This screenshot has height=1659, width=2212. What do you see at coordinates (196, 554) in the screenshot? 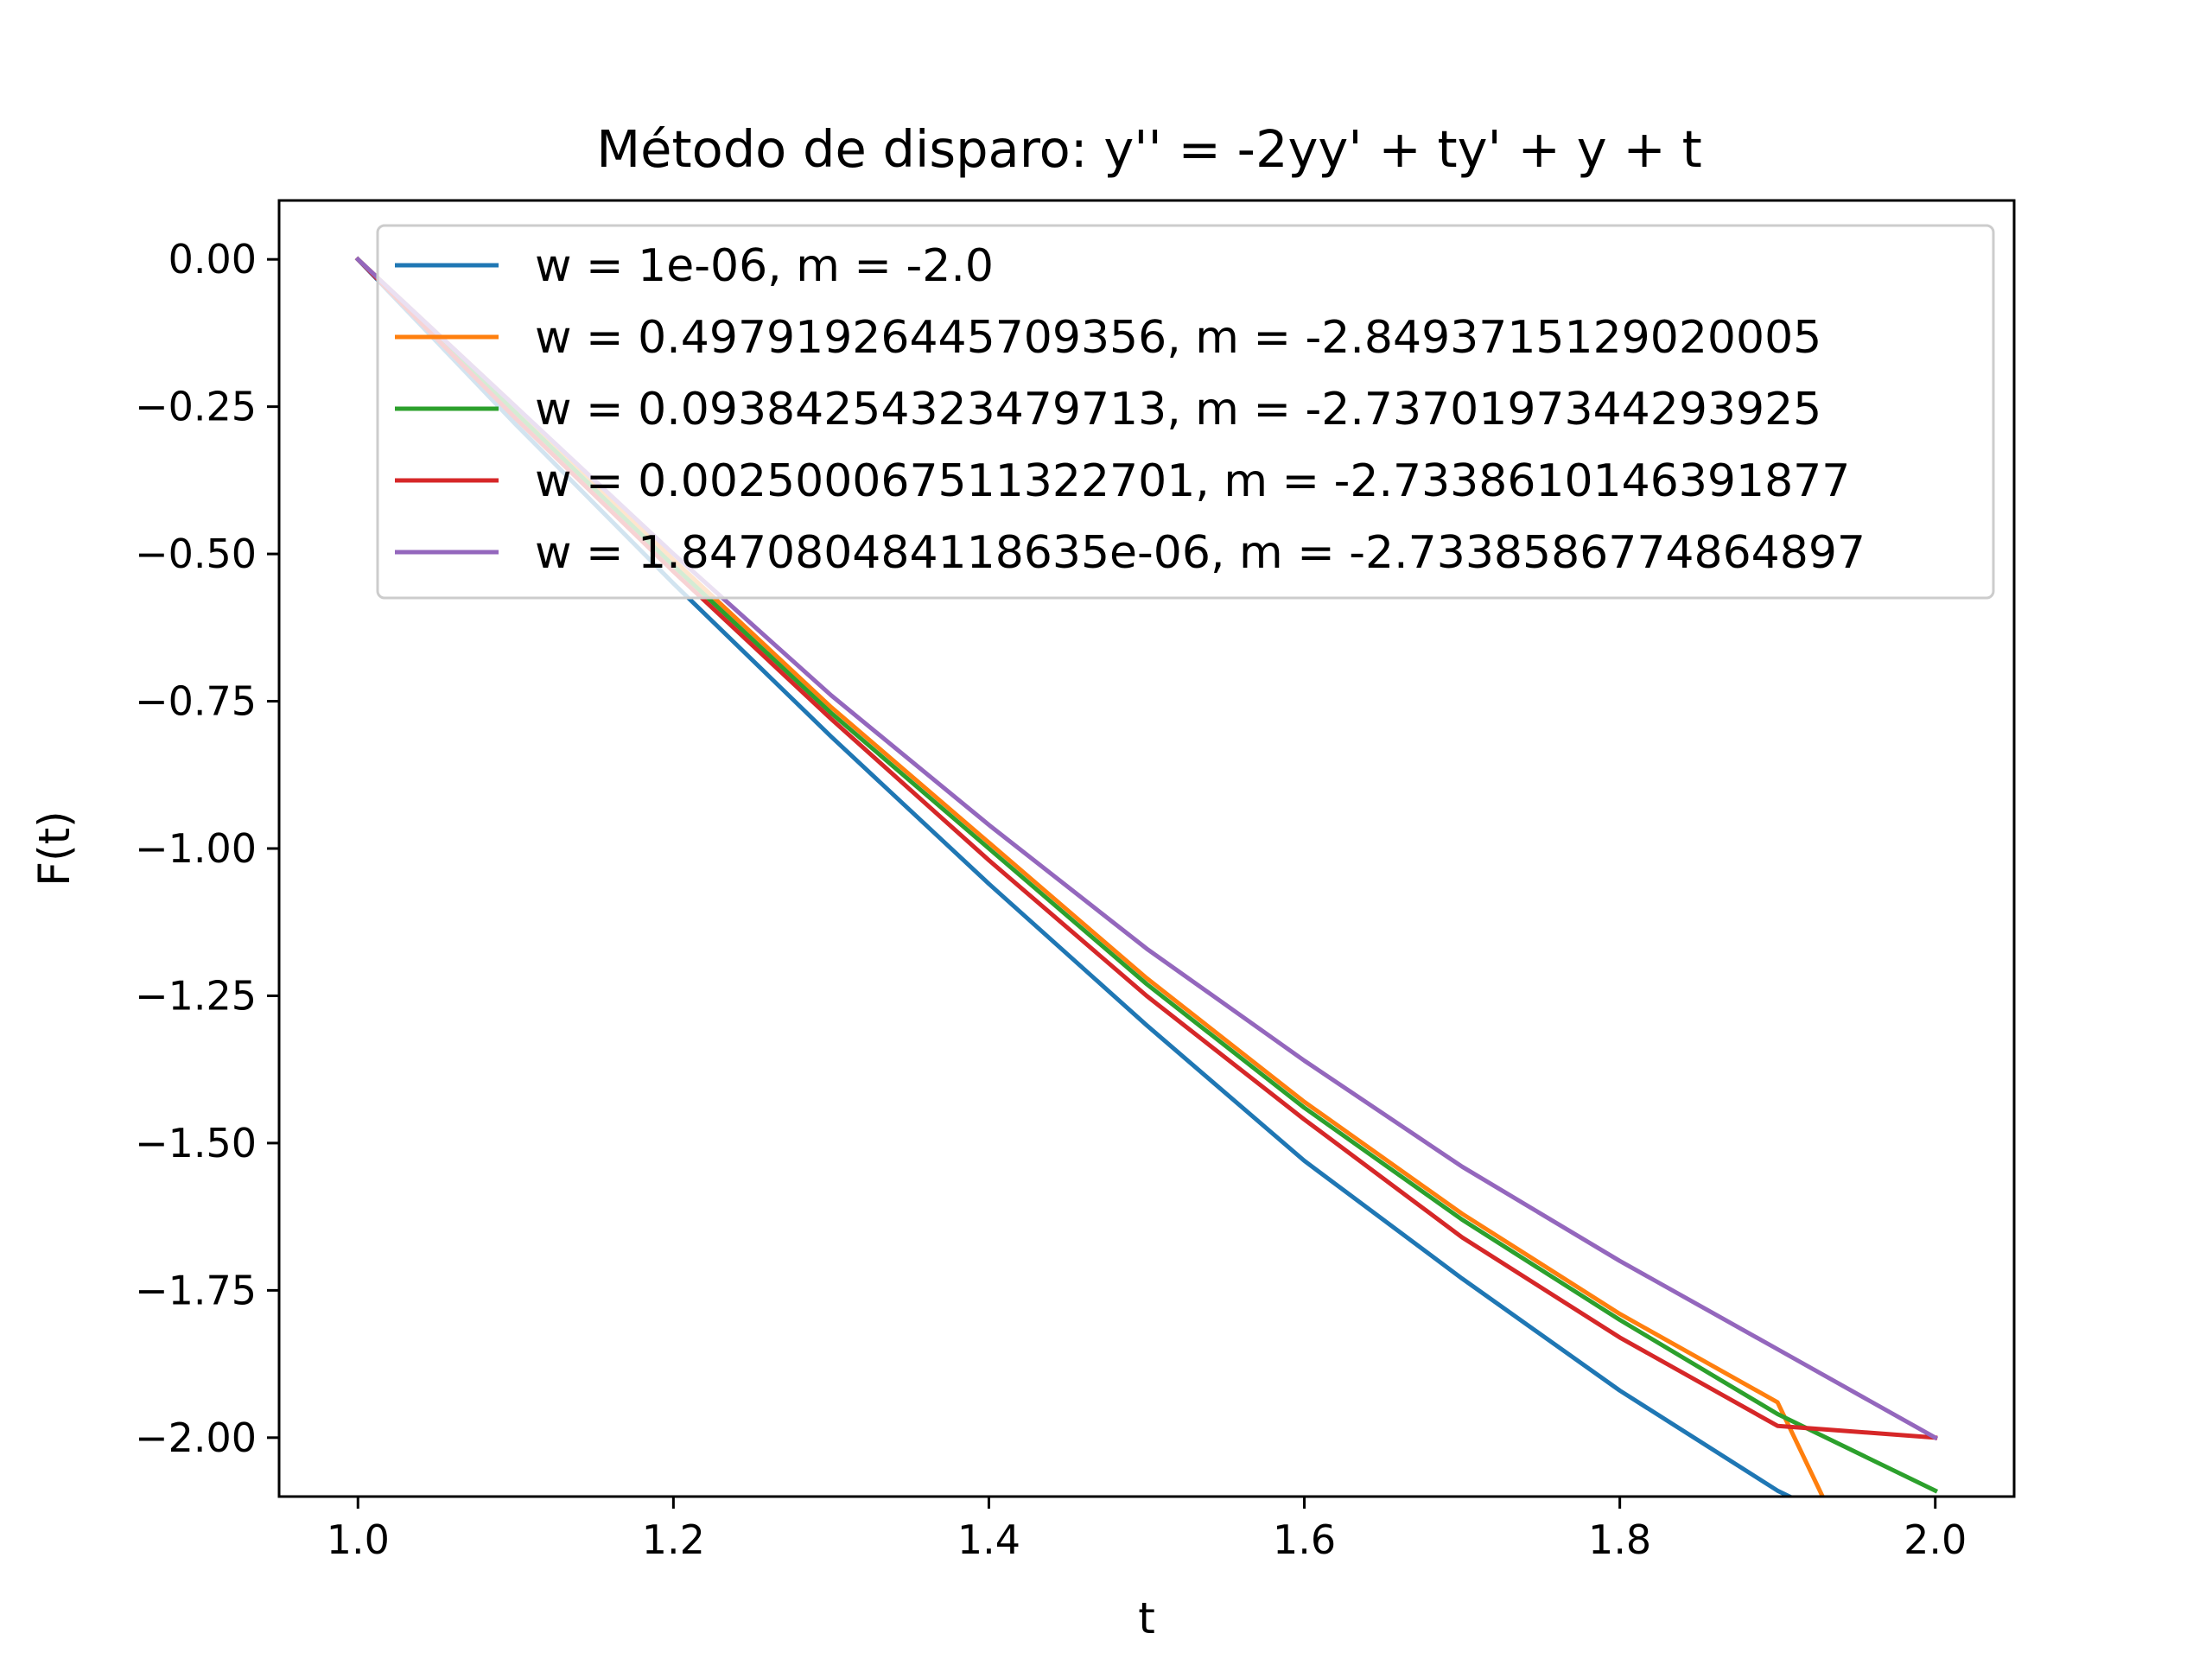
I see `y-tick-label: −0.50` at bounding box center [196, 554].